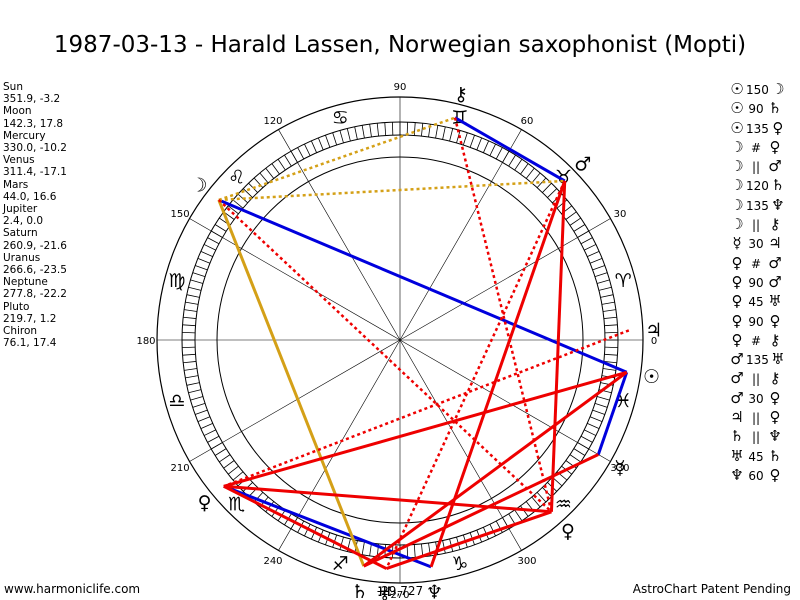  I want to click on scorpio-sign-icon: ♏, so click(236, 504).